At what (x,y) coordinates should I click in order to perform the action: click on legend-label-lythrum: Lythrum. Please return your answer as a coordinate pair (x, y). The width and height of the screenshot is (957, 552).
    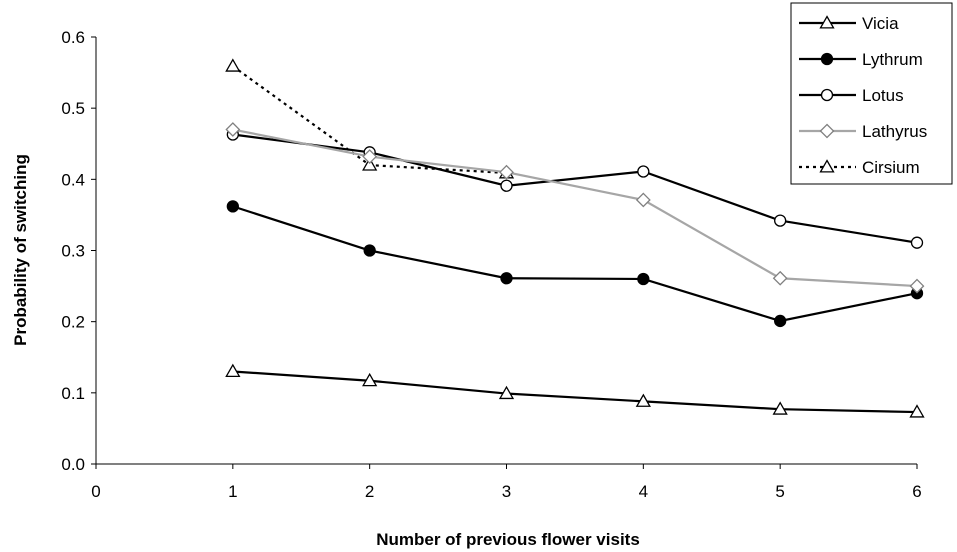
    Looking at the image, I should click on (892, 59).